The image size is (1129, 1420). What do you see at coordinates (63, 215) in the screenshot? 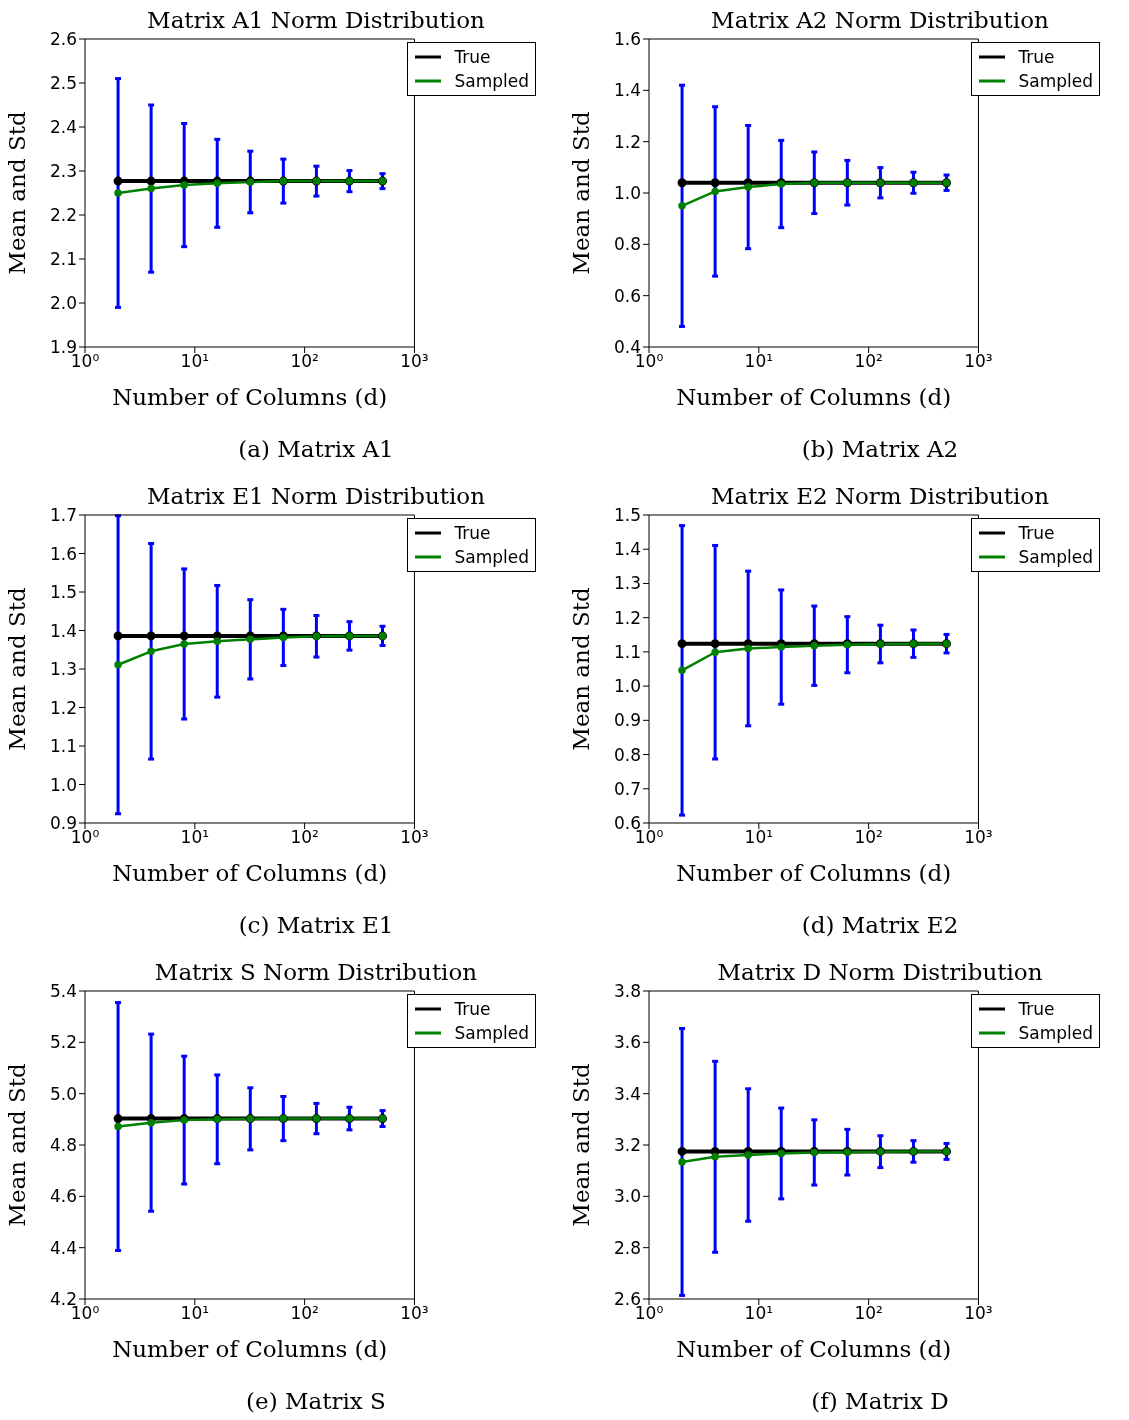
I see `y-tick-label: 2.2` at bounding box center [63, 215].